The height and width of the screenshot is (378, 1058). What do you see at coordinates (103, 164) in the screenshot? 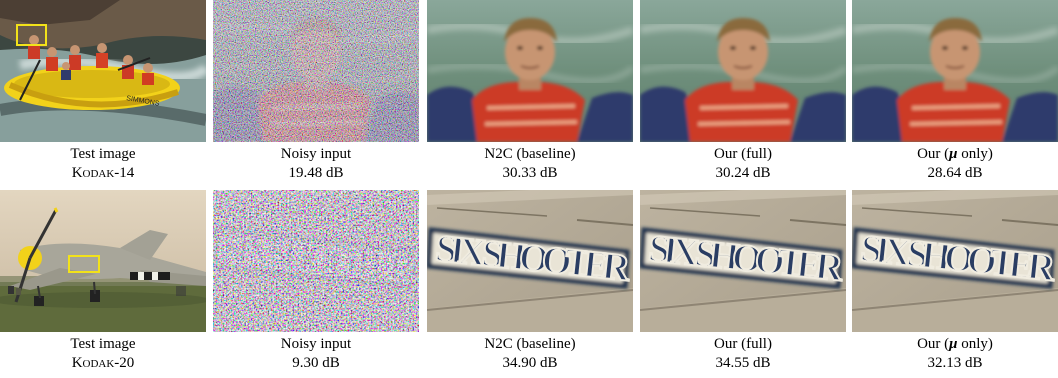
I see `caption: Test image Kodak-14` at bounding box center [103, 164].